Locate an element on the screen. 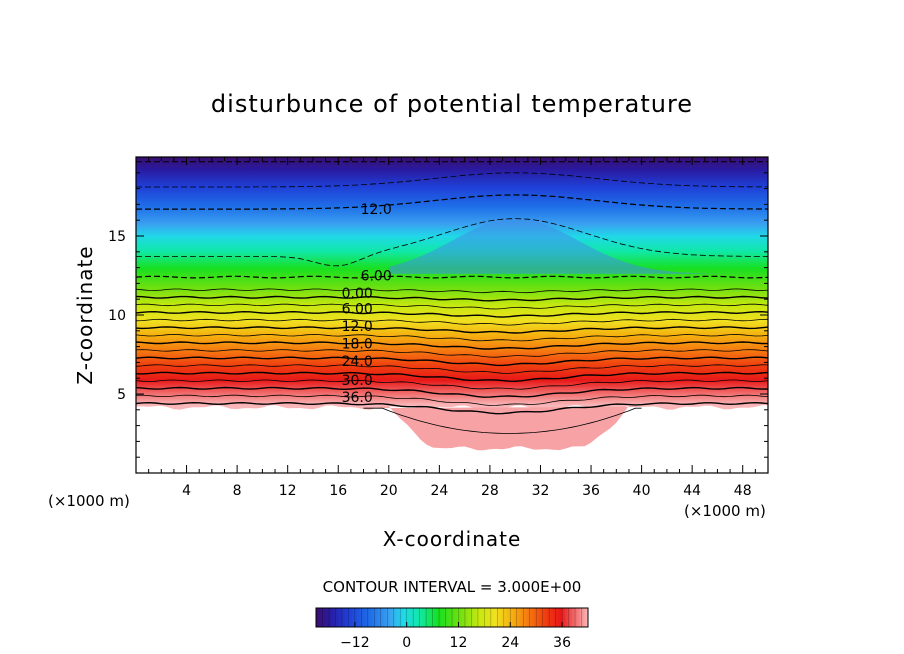  x-tick-label: 24 is located at coordinates (439, 491).